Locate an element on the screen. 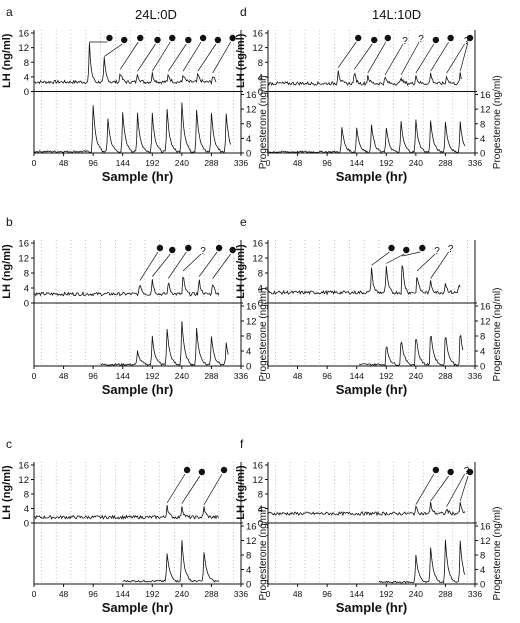 This screenshot has height=623, width=520. panel-letter: e is located at coordinates (243, 222).